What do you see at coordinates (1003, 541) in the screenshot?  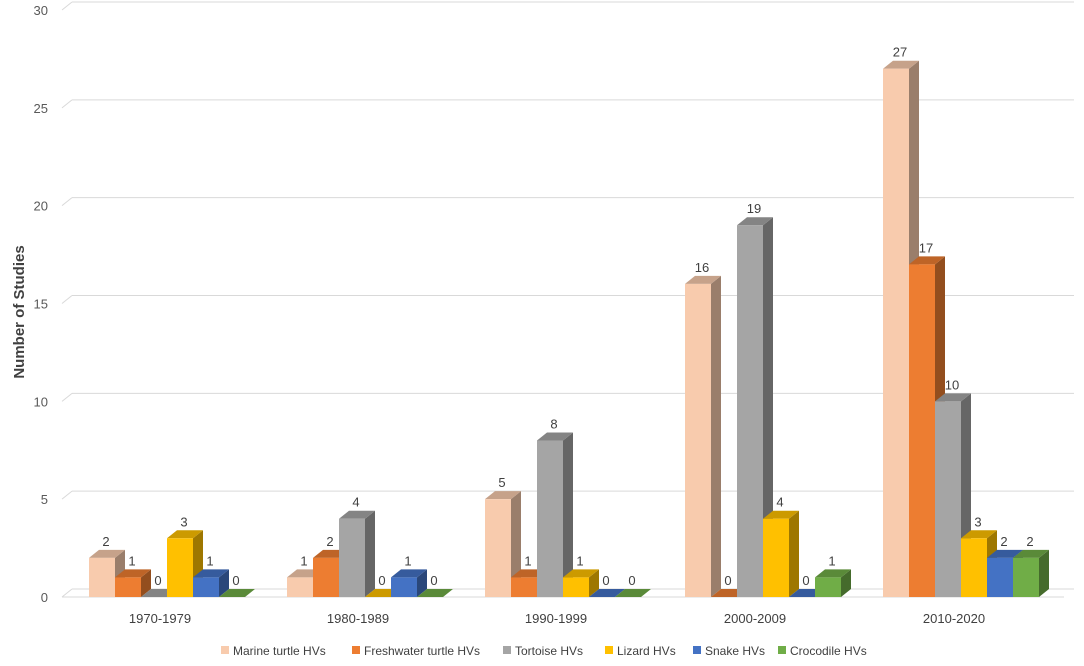 I see `data-label: 2` at bounding box center [1003, 541].